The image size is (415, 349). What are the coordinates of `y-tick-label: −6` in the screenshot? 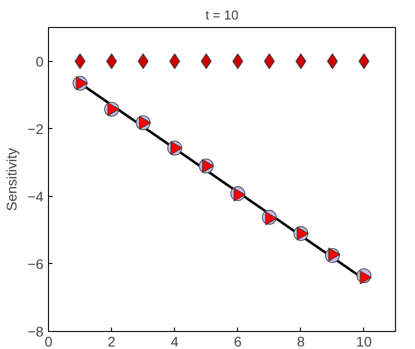 It's located at (36, 264).